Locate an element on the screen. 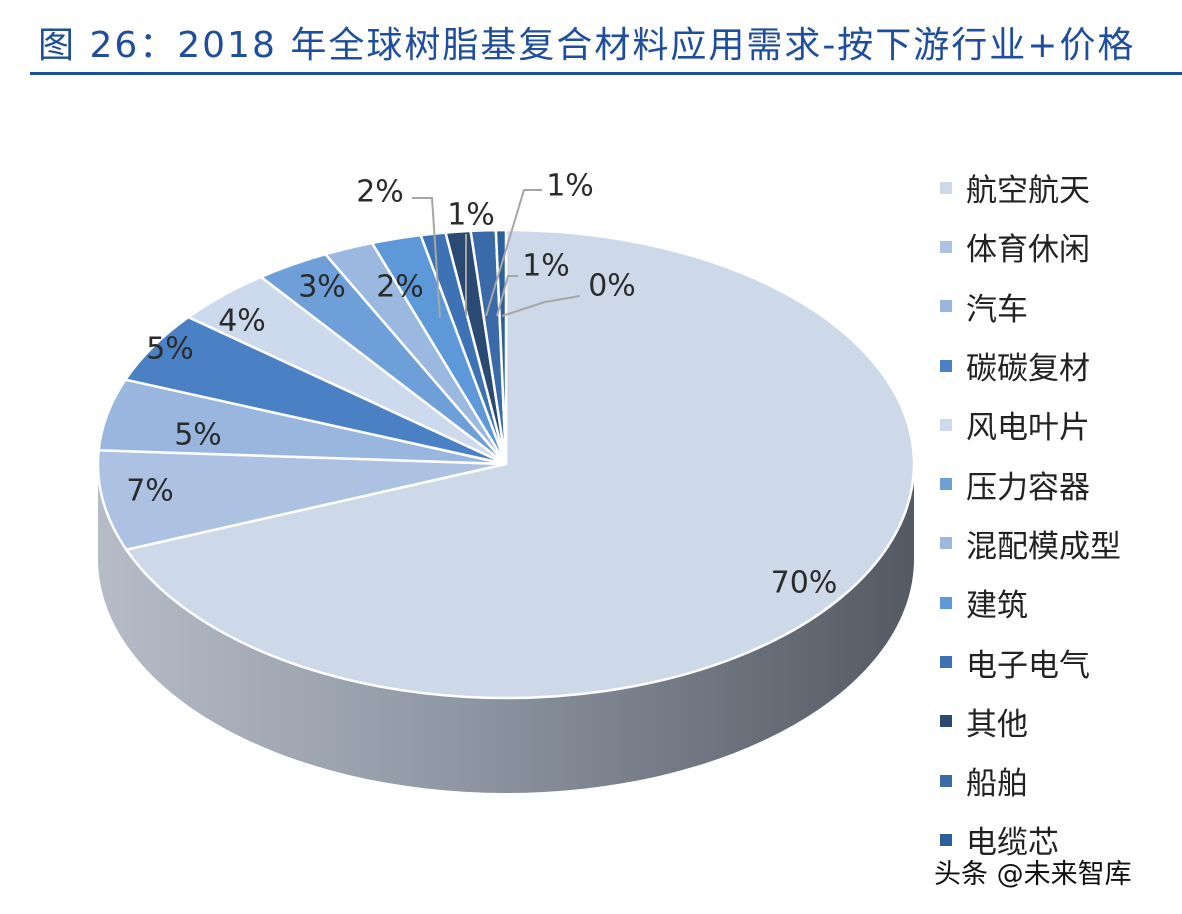 The image size is (1182, 914). legend-label: 电缆芯 is located at coordinates (1012, 843).